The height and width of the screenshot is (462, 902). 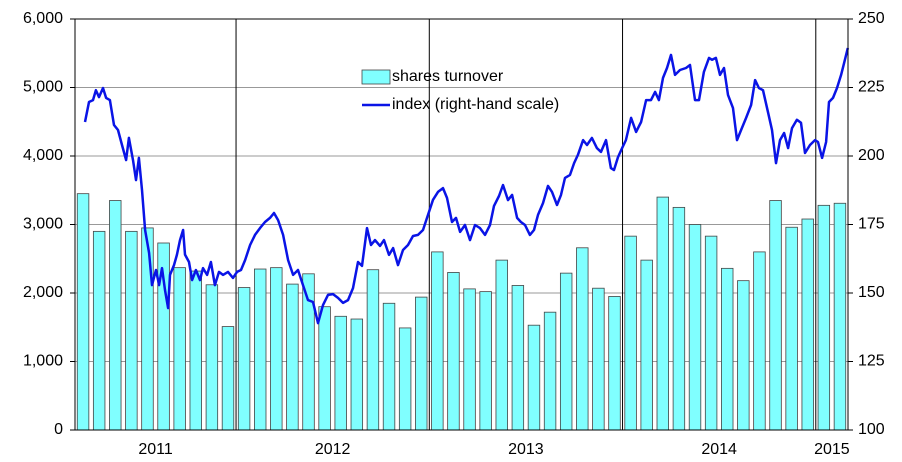 I want to click on x-tick-label: 2012, so click(x=333, y=449).